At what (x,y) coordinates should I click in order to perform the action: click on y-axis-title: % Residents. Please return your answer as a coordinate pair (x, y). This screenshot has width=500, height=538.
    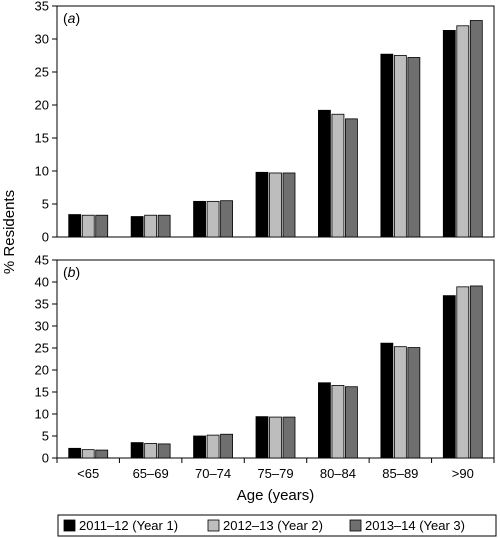
    Looking at the image, I should click on (9, 232).